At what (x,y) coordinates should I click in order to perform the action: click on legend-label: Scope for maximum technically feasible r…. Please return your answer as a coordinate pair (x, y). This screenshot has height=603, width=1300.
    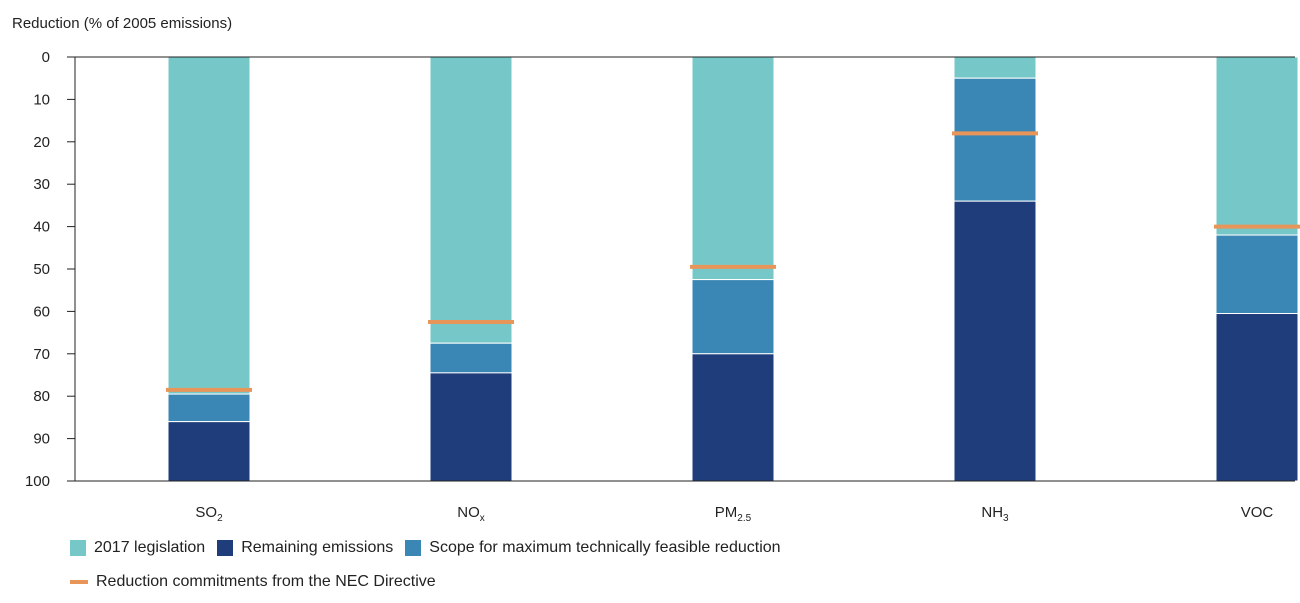
    Looking at the image, I should click on (605, 547).